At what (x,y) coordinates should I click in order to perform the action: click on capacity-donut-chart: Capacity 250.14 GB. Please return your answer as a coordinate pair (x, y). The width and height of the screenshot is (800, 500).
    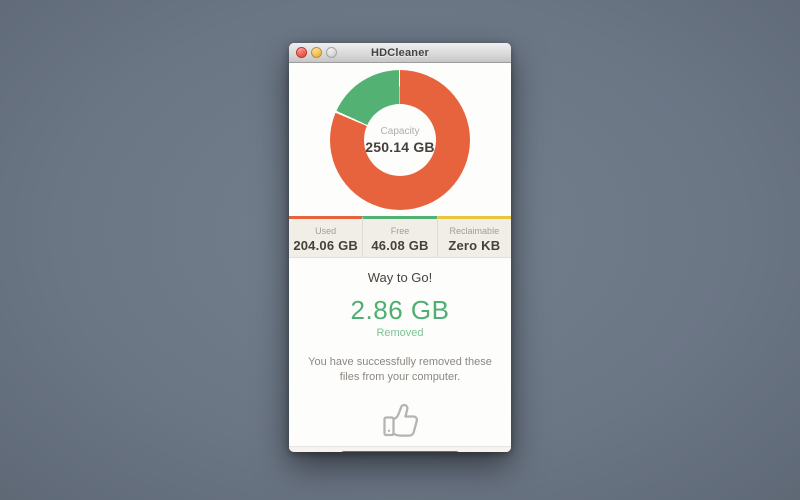
    Looking at the image, I should click on (400, 140).